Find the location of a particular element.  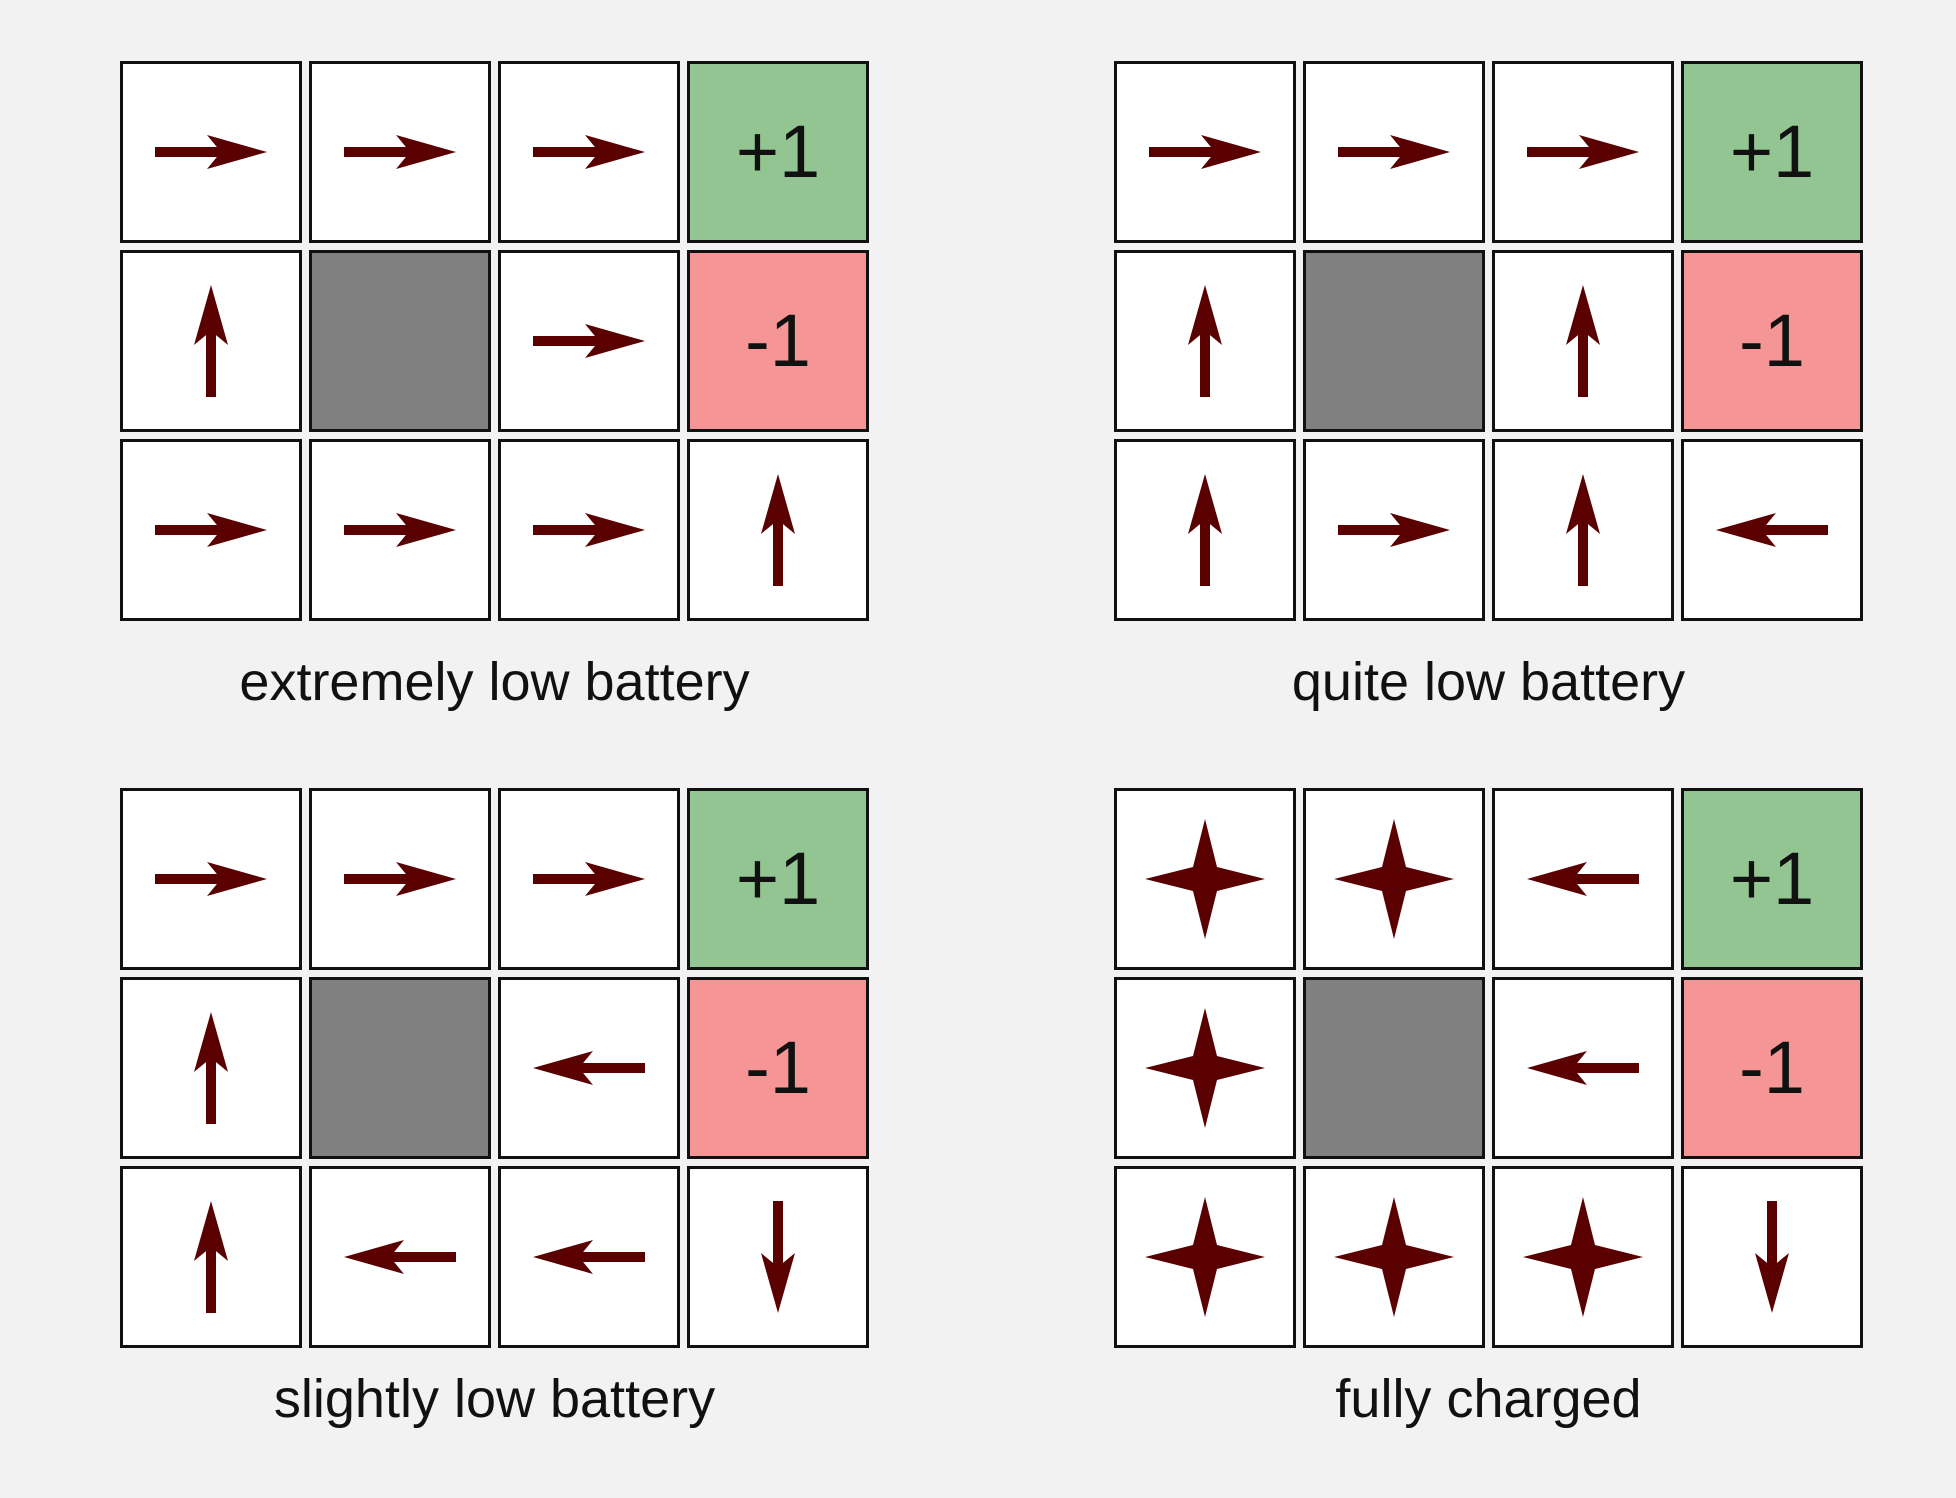

panel-caption: extremely low battery is located at coordinates (494, 682).